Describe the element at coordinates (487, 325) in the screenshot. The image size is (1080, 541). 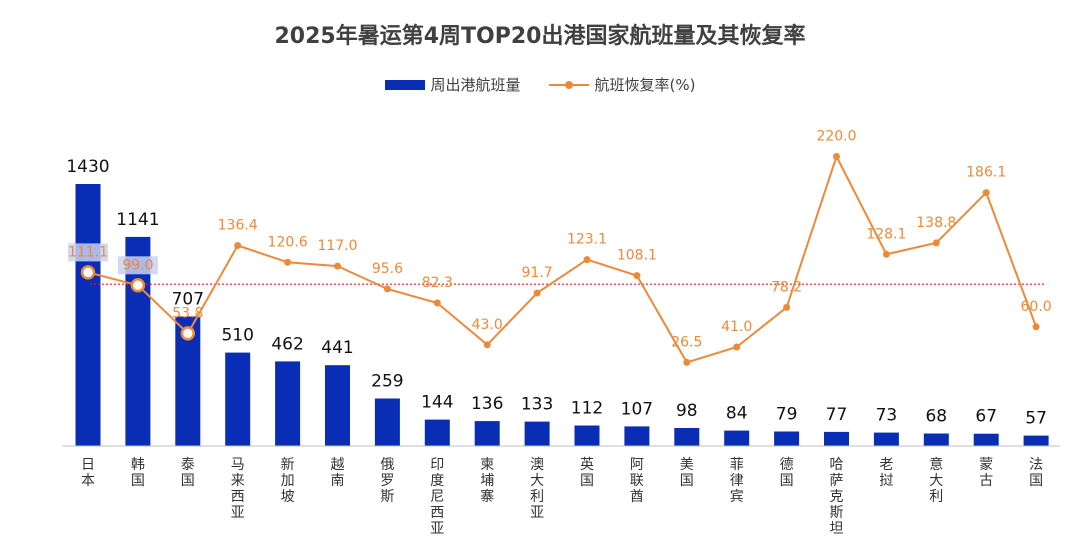
I see `rate-value-label-柬埔寨: 43.0` at that location.